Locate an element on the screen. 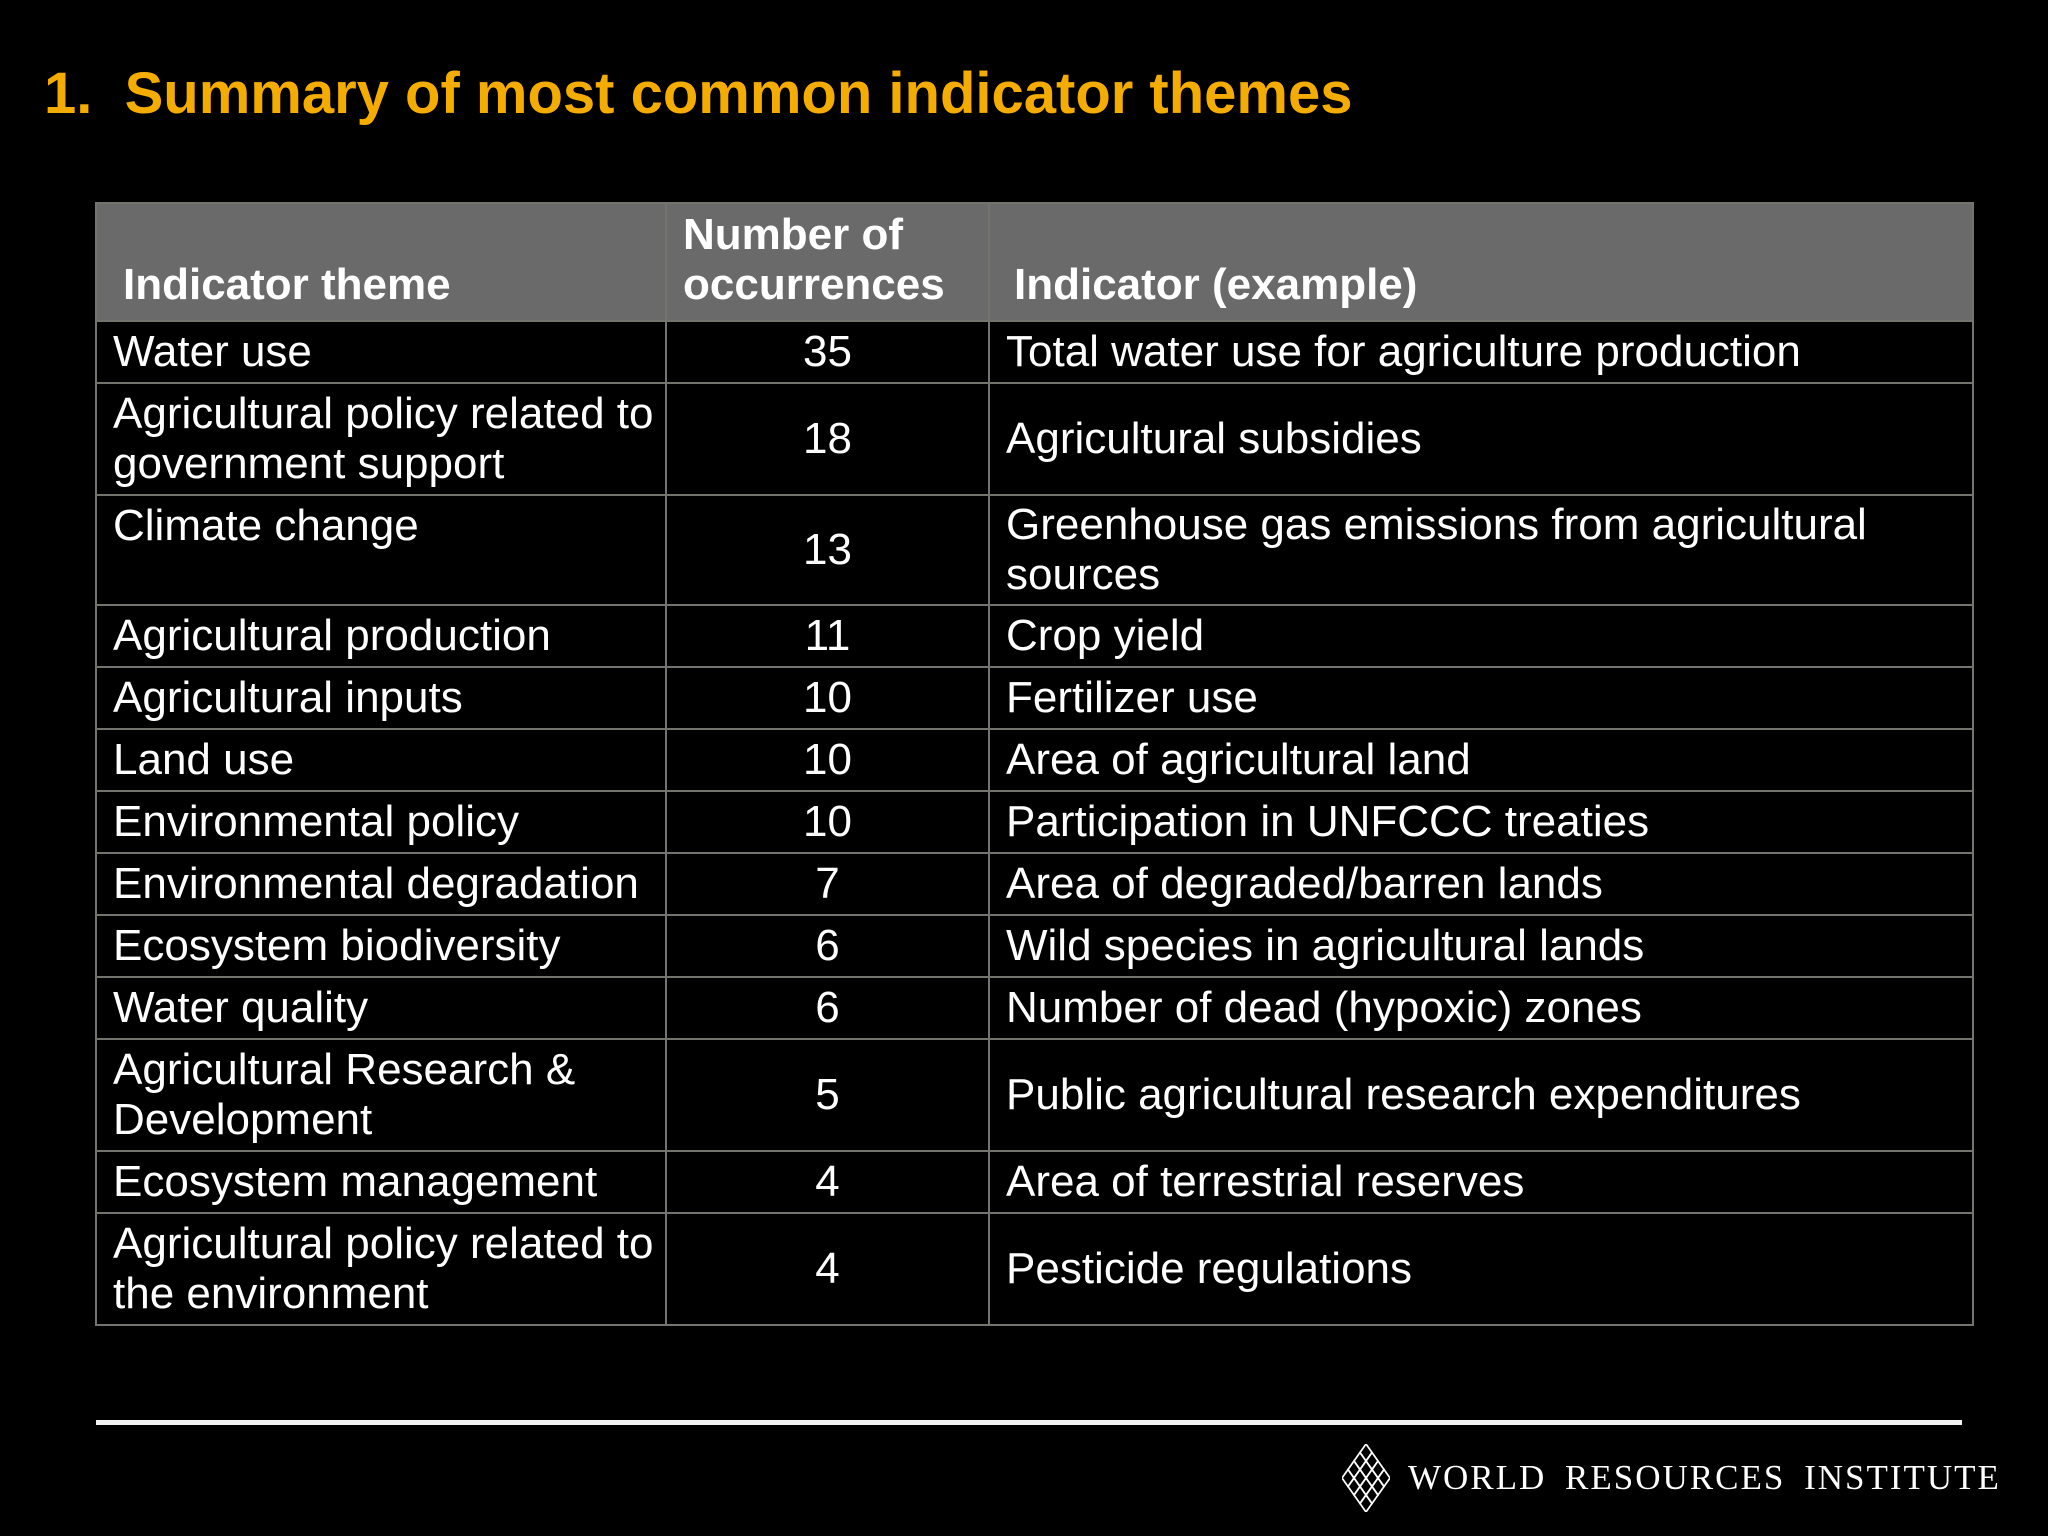  cell-indicator-theme: Agricultural Research & Development is located at coordinates (381, 1095).